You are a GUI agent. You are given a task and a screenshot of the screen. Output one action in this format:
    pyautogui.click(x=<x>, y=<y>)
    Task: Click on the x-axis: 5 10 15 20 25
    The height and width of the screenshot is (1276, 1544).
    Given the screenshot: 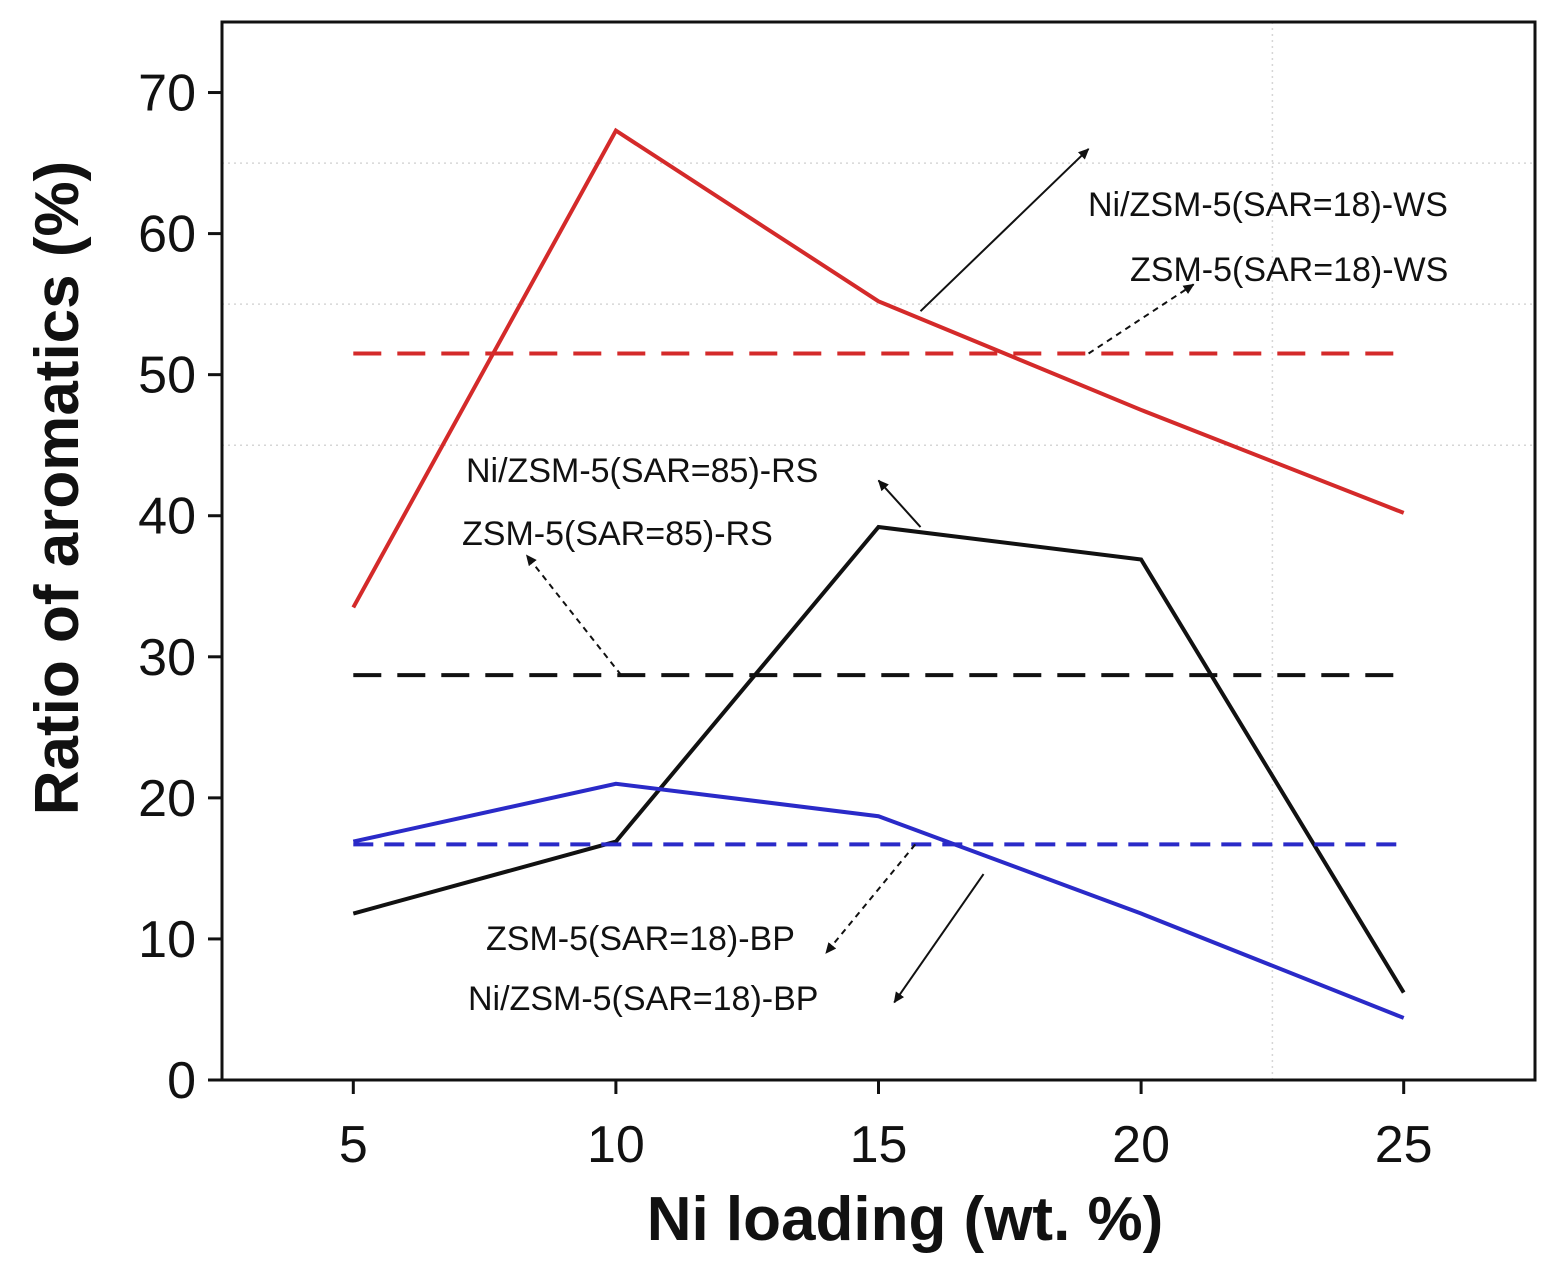 What is the action you would take?
    pyautogui.click(x=886, y=1127)
    